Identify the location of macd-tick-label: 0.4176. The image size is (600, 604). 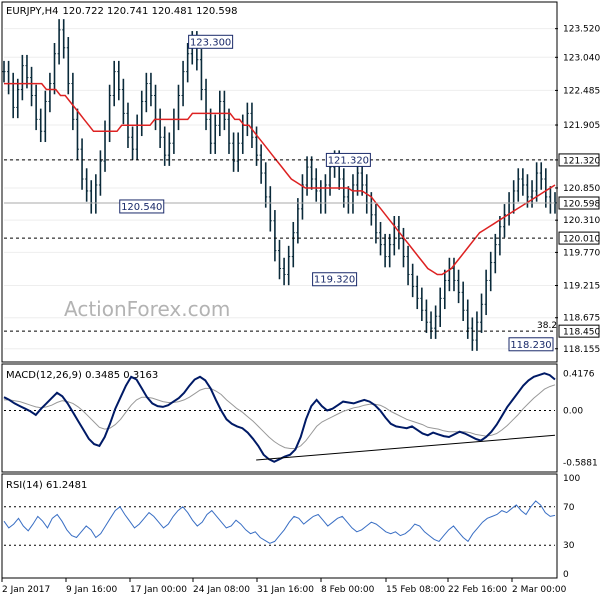
(579, 375).